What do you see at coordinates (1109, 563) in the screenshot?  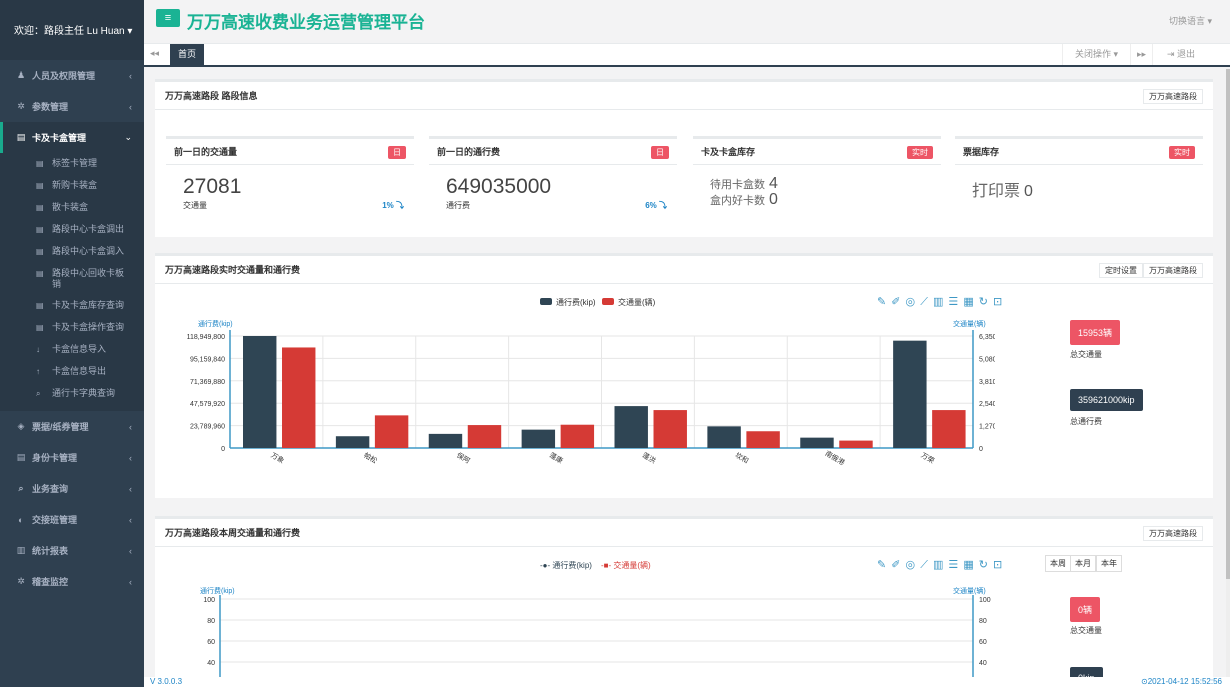 I see `period-year-button: 本年` at bounding box center [1109, 563].